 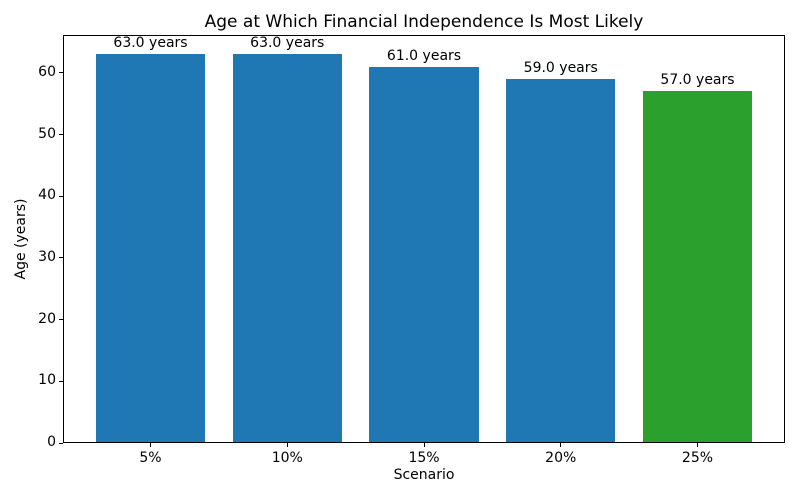 What do you see at coordinates (47, 71) in the screenshot?
I see `y-tick-label: 60` at bounding box center [47, 71].